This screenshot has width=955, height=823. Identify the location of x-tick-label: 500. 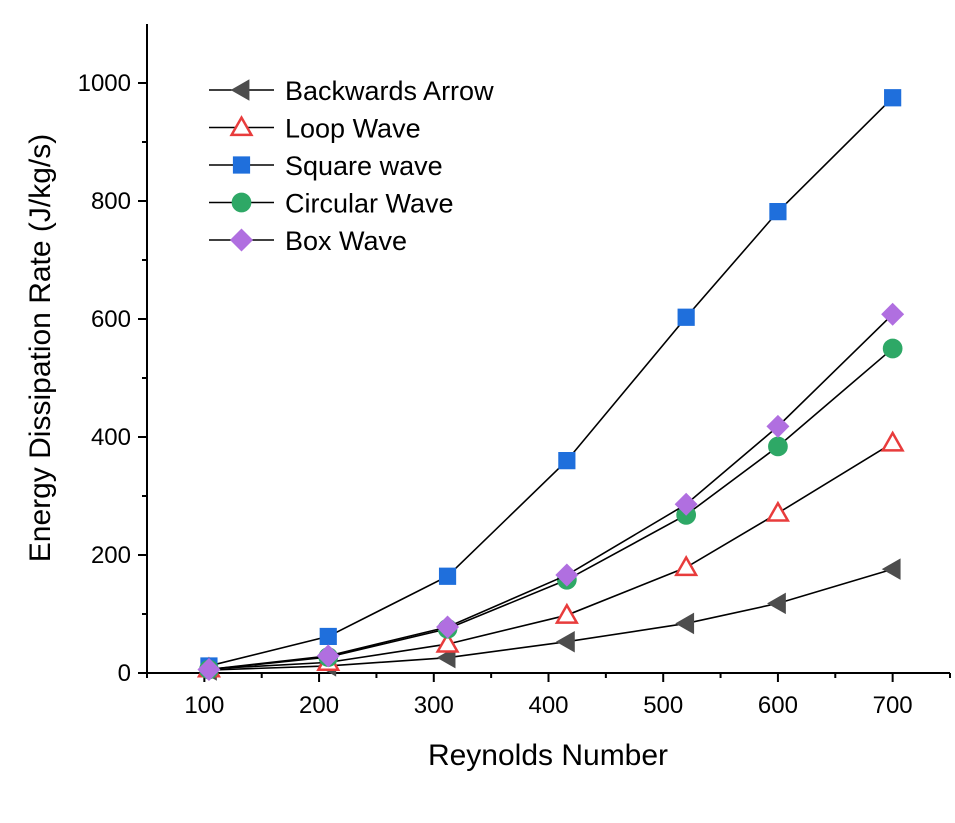
(663, 705).